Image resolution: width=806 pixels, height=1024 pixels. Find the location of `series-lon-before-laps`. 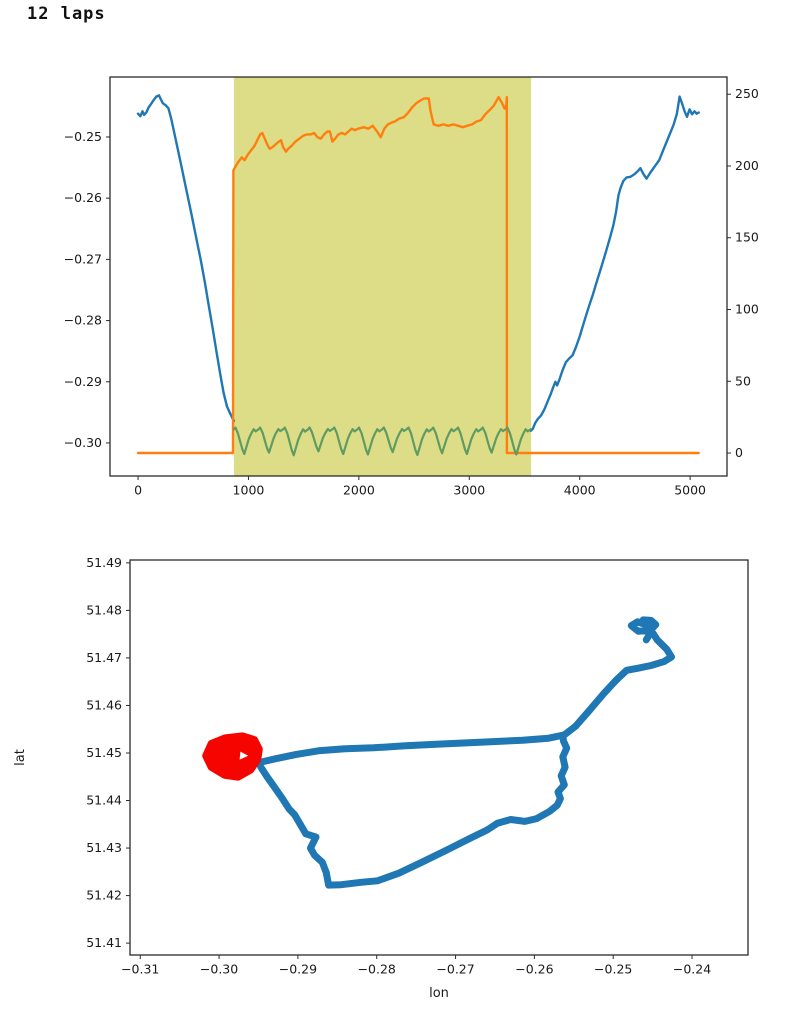

series-lon-before-laps is located at coordinates (186, 258).